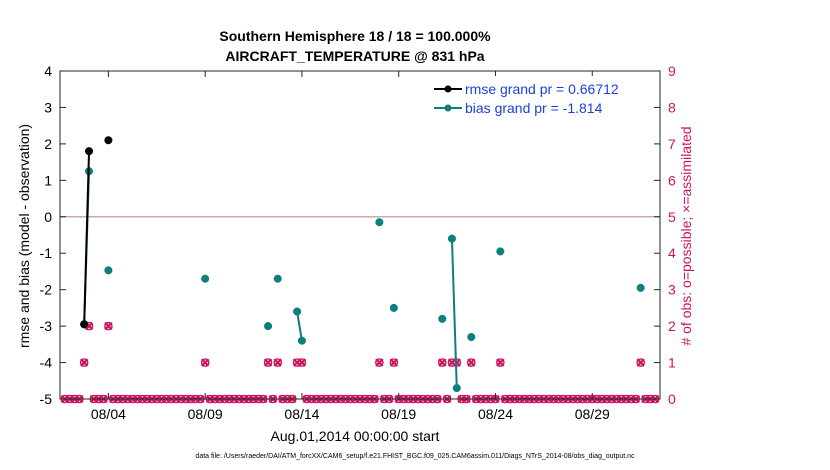 Image resolution: width=830 pixels, height=470 pixels. Describe the element at coordinates (672, 326) in the screenshot. I see `y2-tick-label: 2` at that location.